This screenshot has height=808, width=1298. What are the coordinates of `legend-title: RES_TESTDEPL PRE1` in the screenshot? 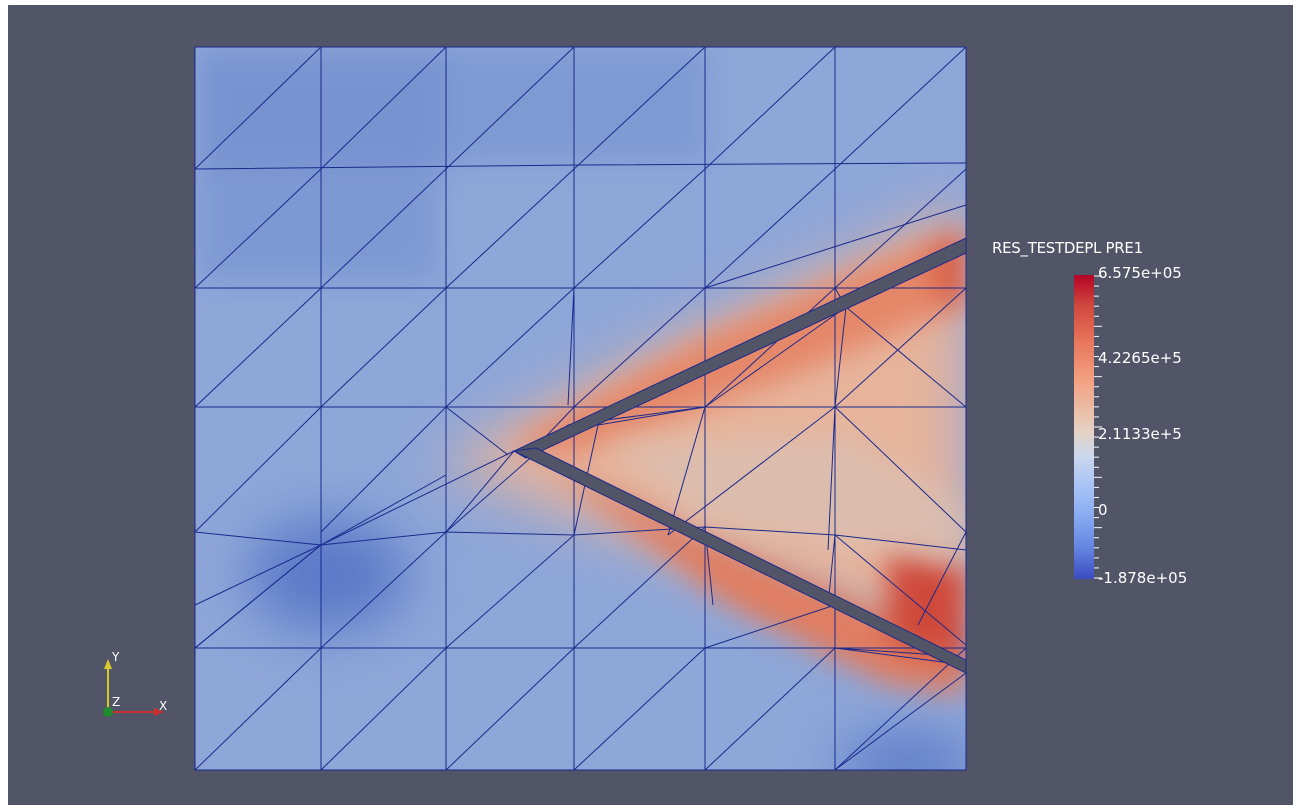 It's located at (1067, 248).